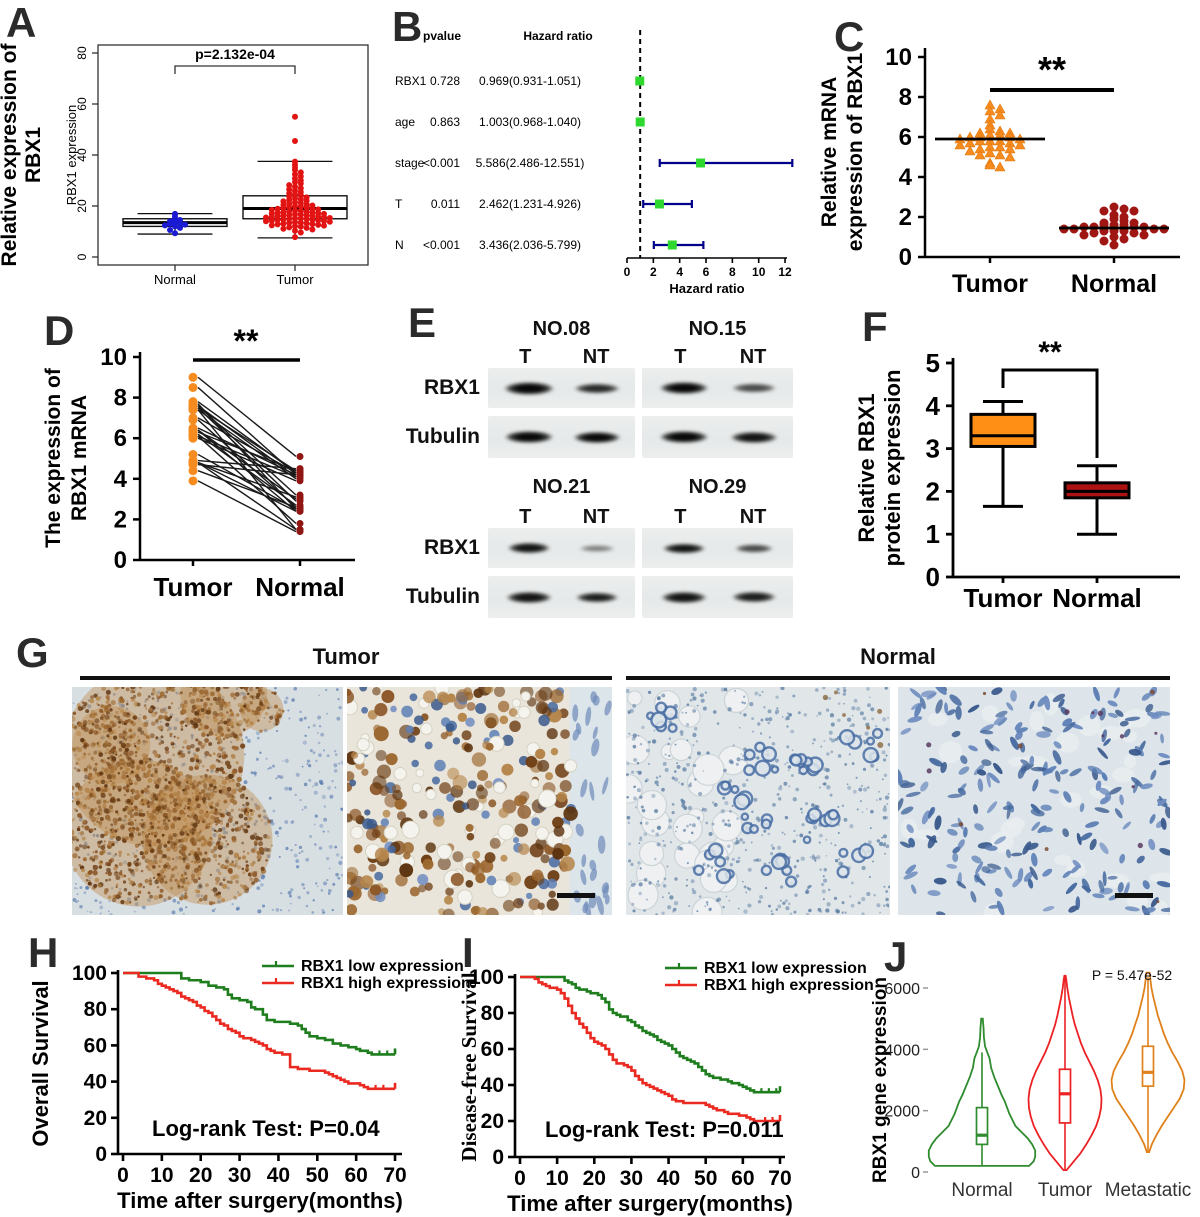 The image size is (1200, 1217). What do you see at coordinates (295, 279) in the screenshot?
I see `x-category-label: Tumor` at bounding box center [295, 279].